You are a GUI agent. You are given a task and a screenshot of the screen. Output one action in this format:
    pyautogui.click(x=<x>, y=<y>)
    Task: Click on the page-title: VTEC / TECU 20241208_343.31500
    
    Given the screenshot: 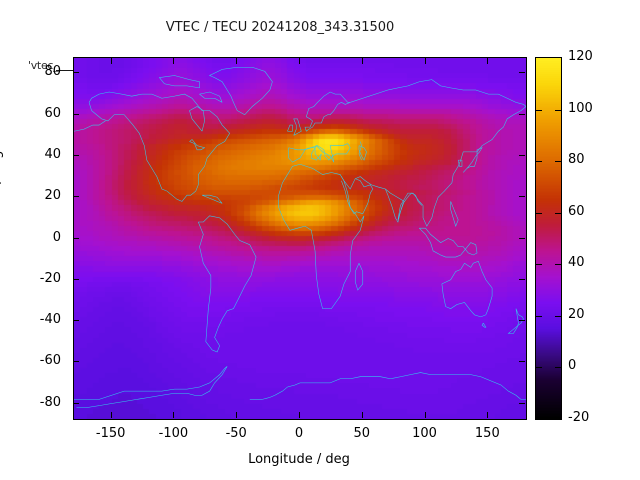 What is the action you would take?
    pyautogui.click(x=280, y=27)
    